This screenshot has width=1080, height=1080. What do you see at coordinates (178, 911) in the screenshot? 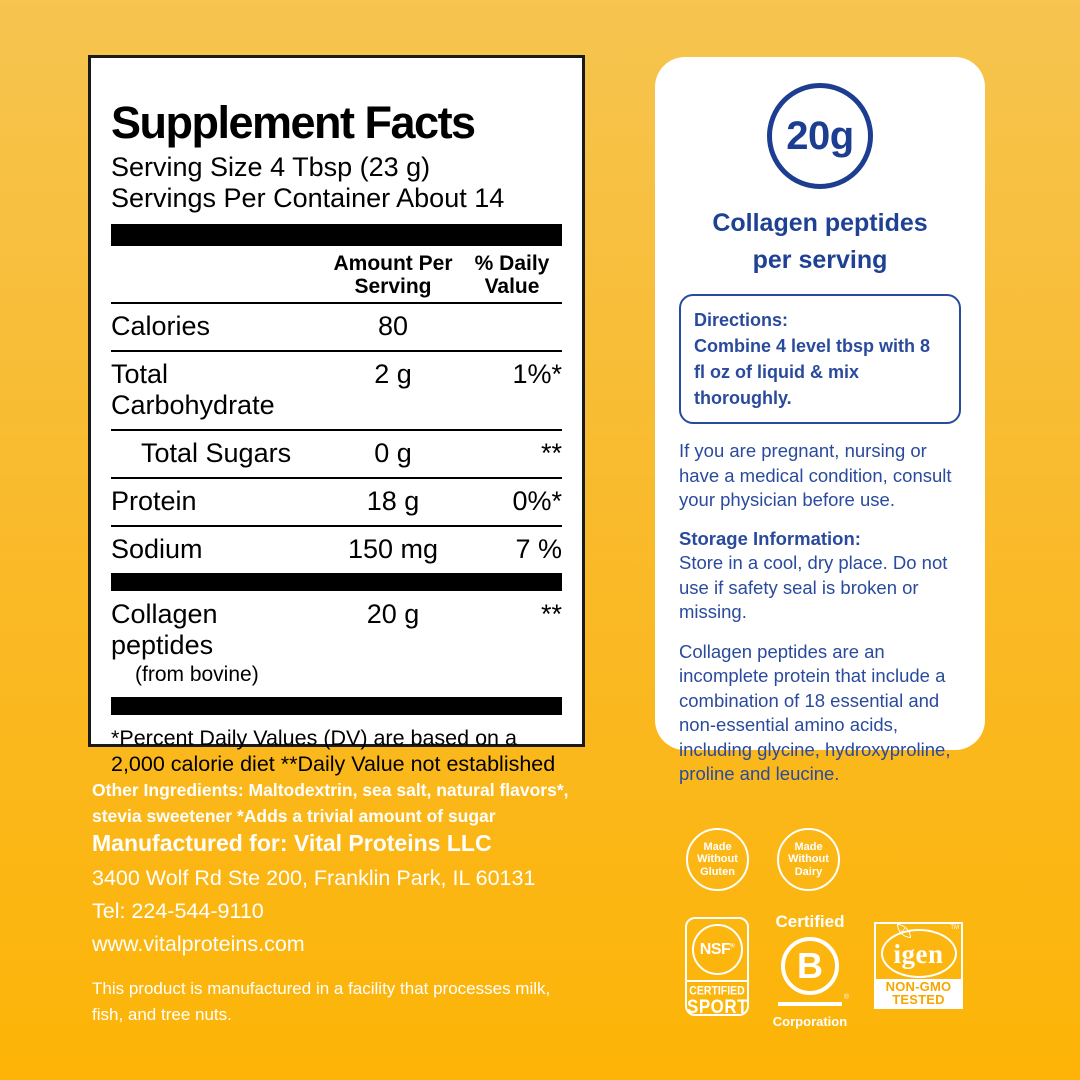
I see `phone-line: Tel: 224-544-9110` at bounding box center [178, 911].